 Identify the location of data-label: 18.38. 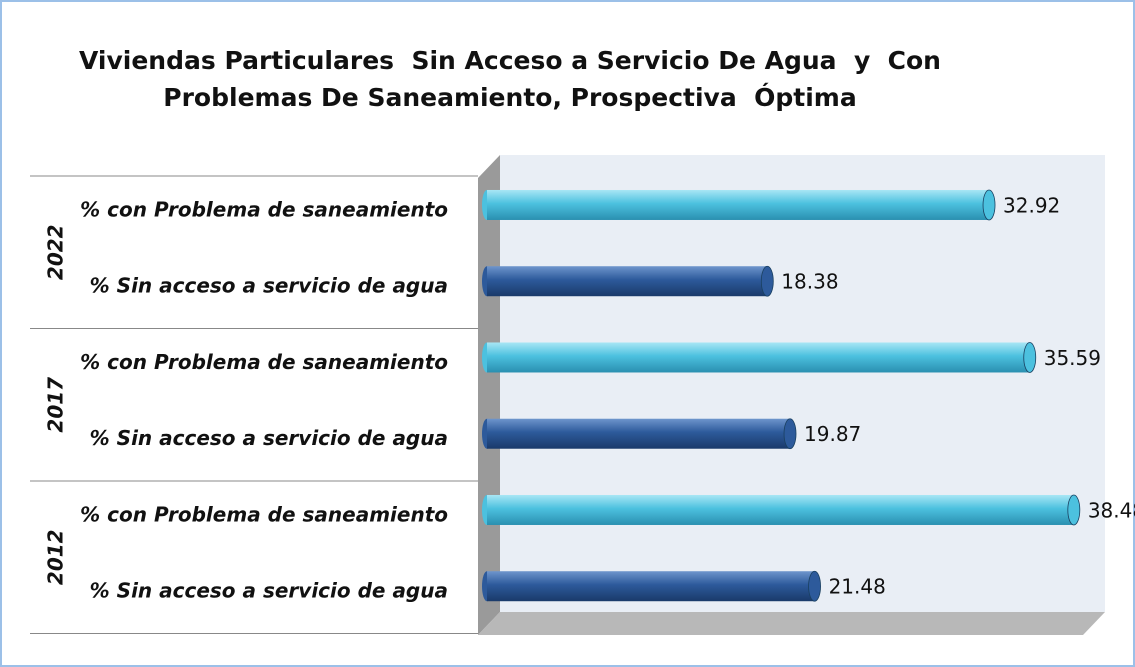
(809, 282).